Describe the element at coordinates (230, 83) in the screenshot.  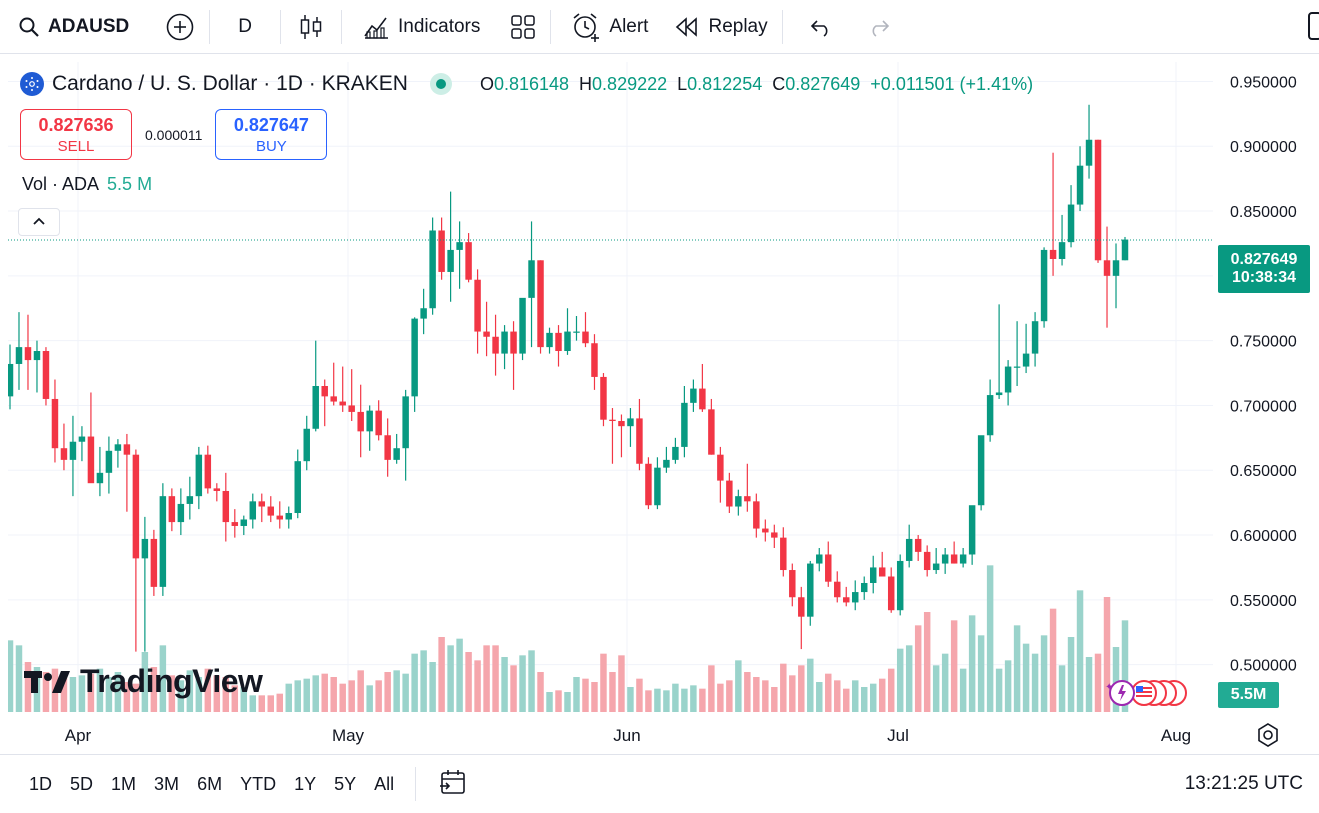
I see `symbol-title: Cardano / U. S. Dollar · 1D · KRAKEN` at that location.